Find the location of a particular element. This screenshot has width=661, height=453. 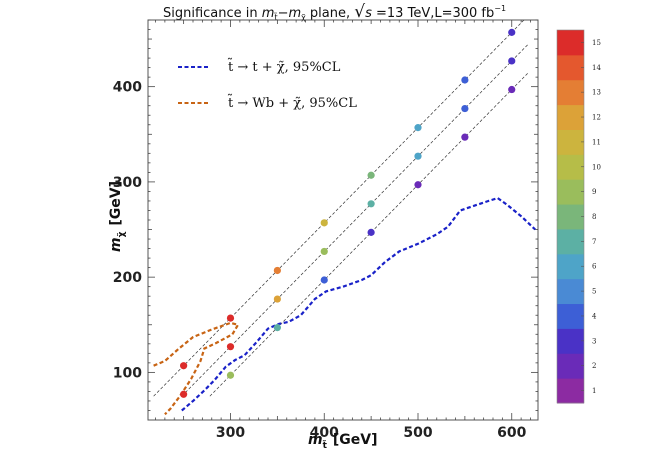

y-tick-label: 100 is located at coordinates (127, 373).